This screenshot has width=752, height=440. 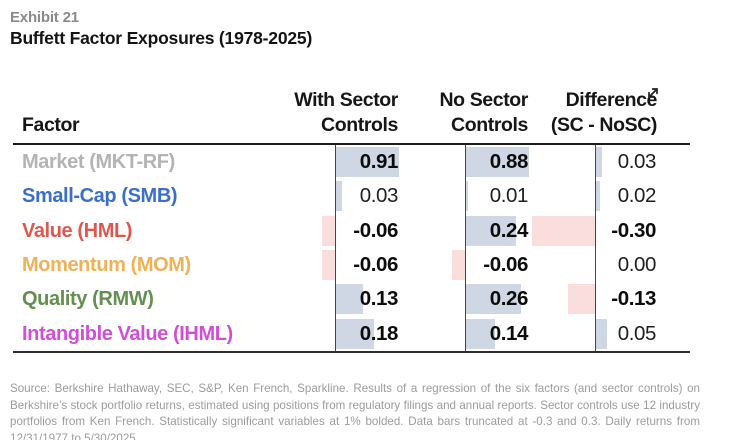 I want to click on table-row: Quality (RMW) 0.13 0.26 -0.13, so click(x=376, y=299).